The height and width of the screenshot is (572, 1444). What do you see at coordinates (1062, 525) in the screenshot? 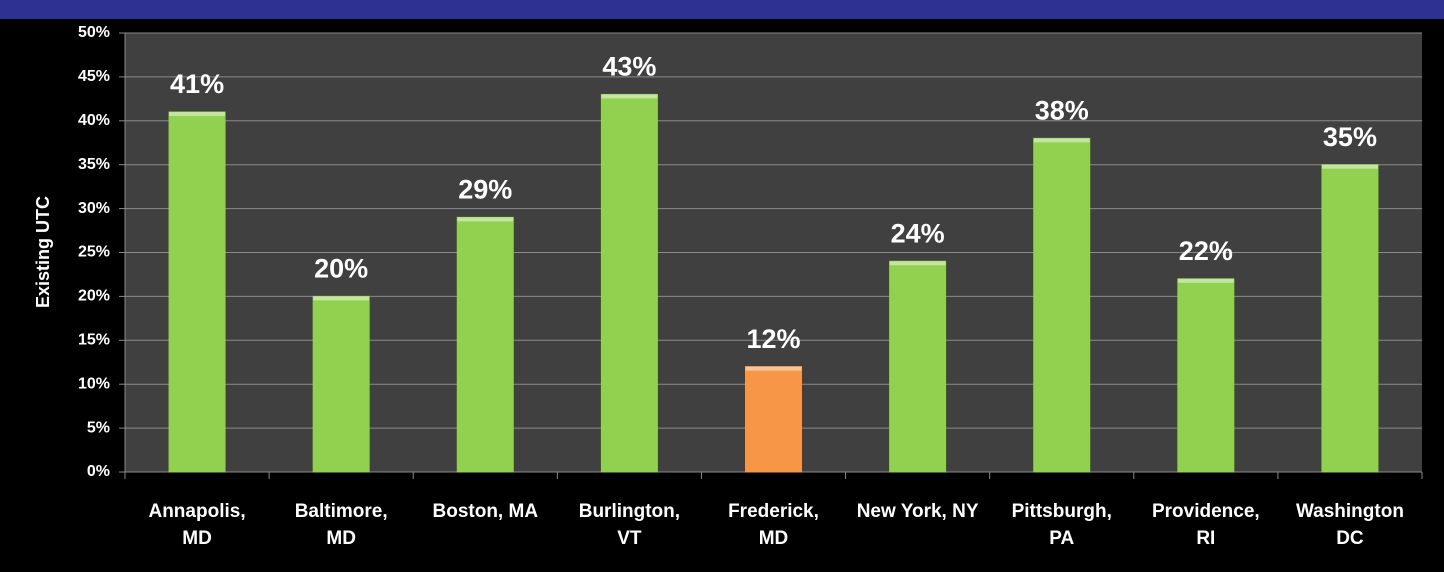
I see `x-tick-label: Pittsburgh, PA` at bounding box center [1062, 525].